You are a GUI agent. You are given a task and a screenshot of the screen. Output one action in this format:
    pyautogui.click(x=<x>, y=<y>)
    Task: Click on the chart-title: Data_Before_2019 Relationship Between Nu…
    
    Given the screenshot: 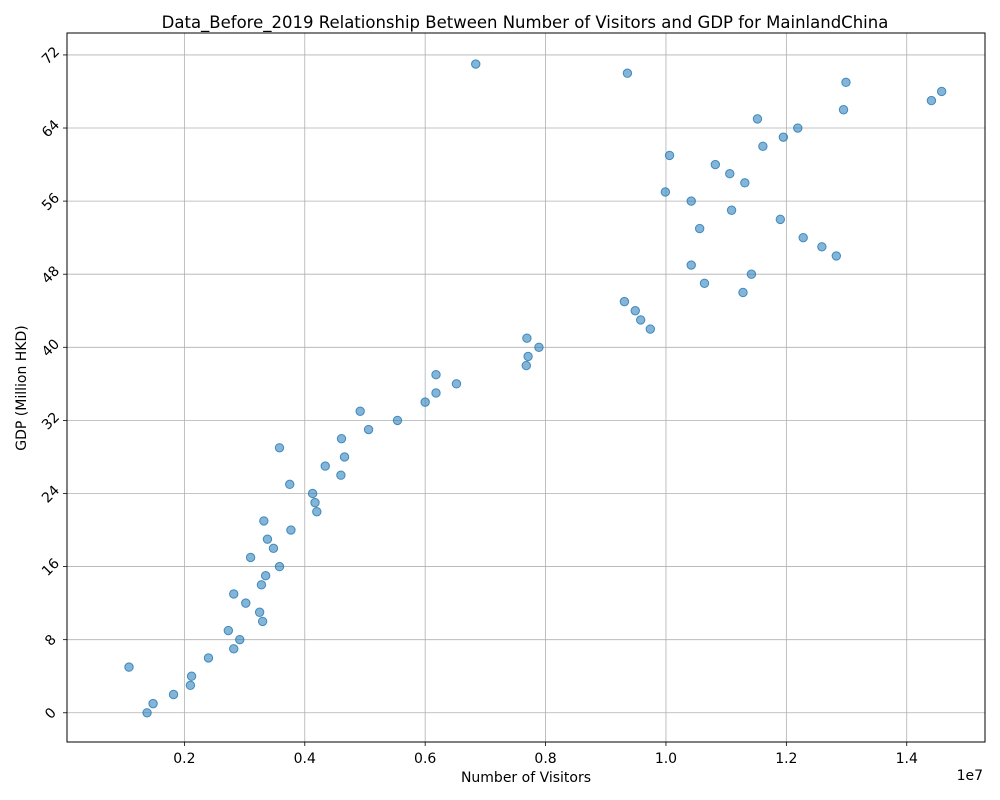 What is the action you would take?
    pyautogui.click(x=525, y=23)
    